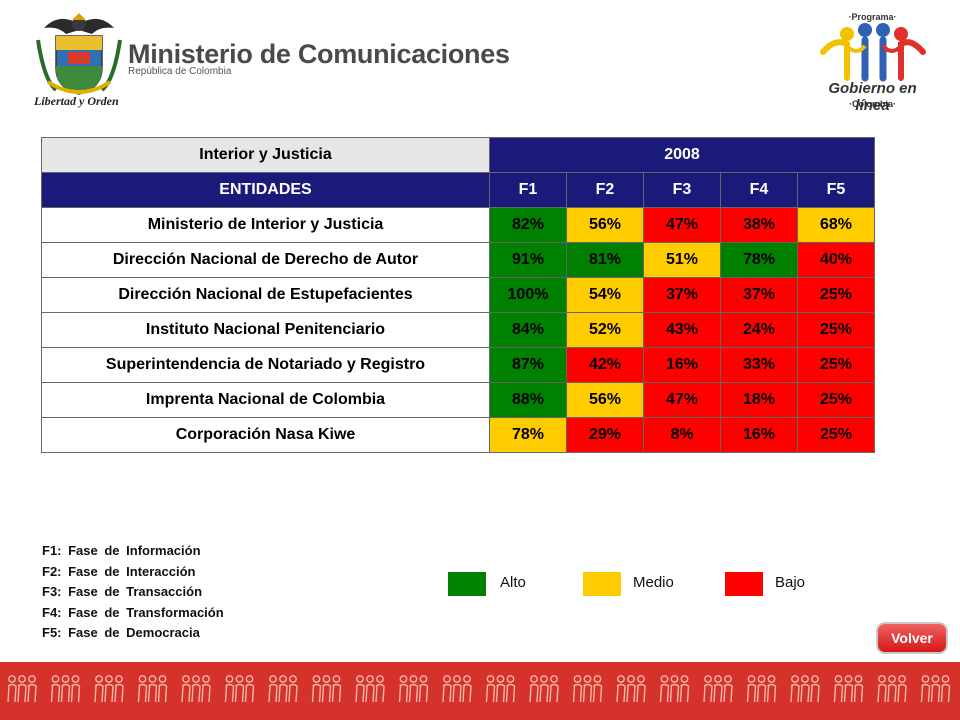 The image size is (960, 720). I want to click on volver-button: Volver, so click(912, 638).